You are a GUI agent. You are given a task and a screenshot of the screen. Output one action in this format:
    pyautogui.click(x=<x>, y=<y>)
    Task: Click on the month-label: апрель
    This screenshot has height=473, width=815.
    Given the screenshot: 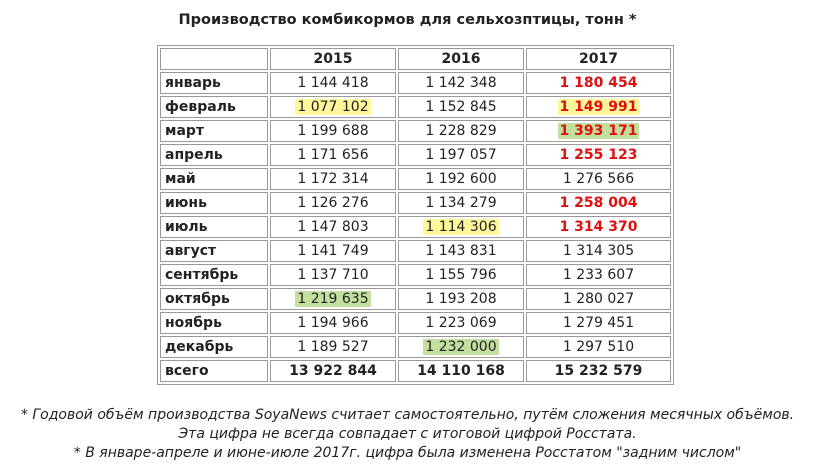 What is the action you would take?
    pyautogui.click(x=214, y=155)
    